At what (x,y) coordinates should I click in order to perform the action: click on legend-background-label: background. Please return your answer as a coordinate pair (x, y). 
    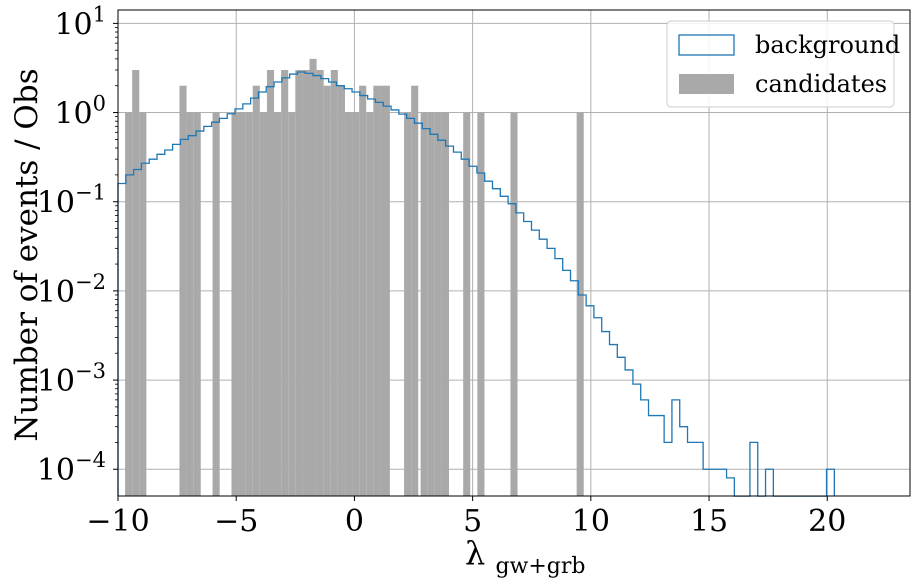
    Looking at the image, I should click on (827, 45).